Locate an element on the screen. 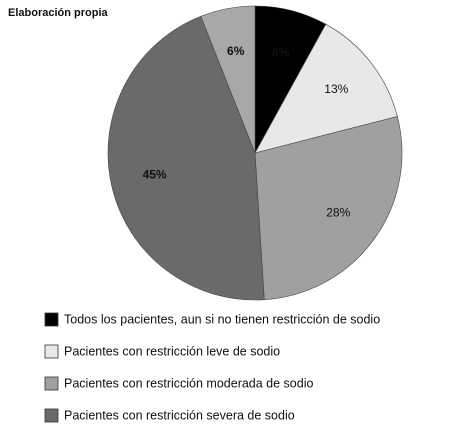 This screenshot has height=444, width=465. value-label: 45% is located at coordinates (155, 175).